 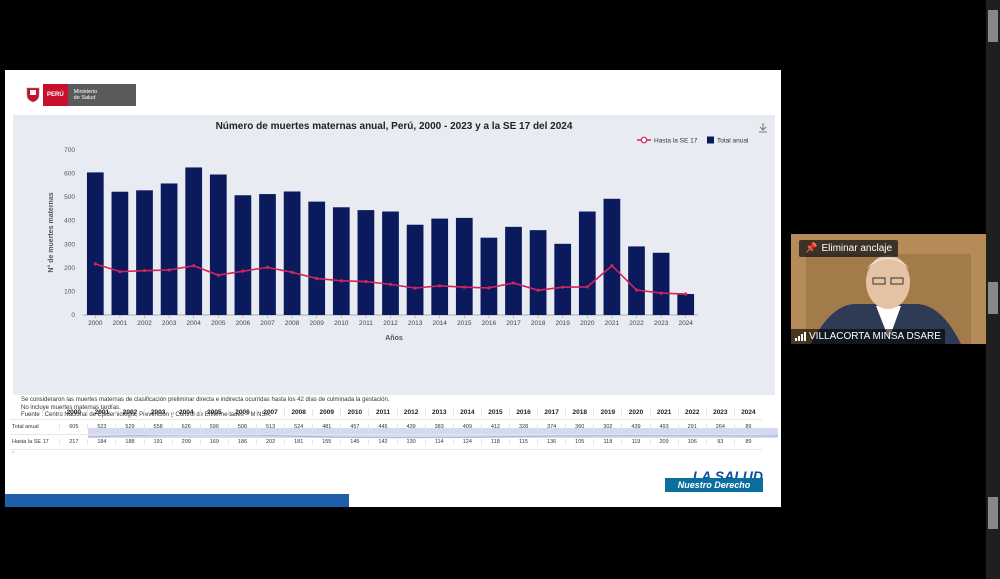 I want to click on bar-2004, so click(x=194, y=241).